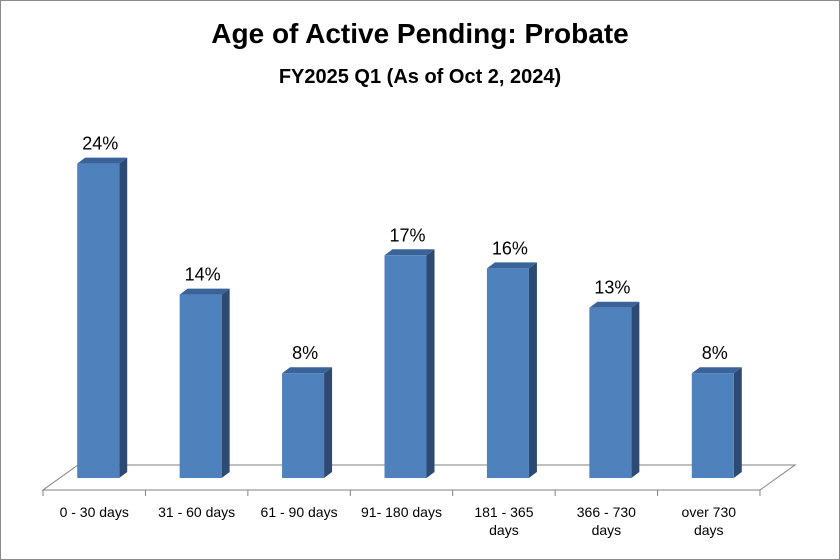 The height and width of the screenshot is (560, 840). I want to click on chart-floor, so click(419, 477).